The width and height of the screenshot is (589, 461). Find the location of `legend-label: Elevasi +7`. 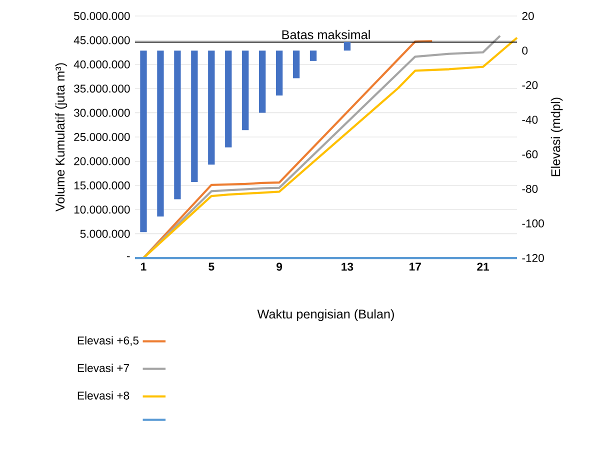

legend-label: Elevasi +7 is located at coordinates (104, 368).